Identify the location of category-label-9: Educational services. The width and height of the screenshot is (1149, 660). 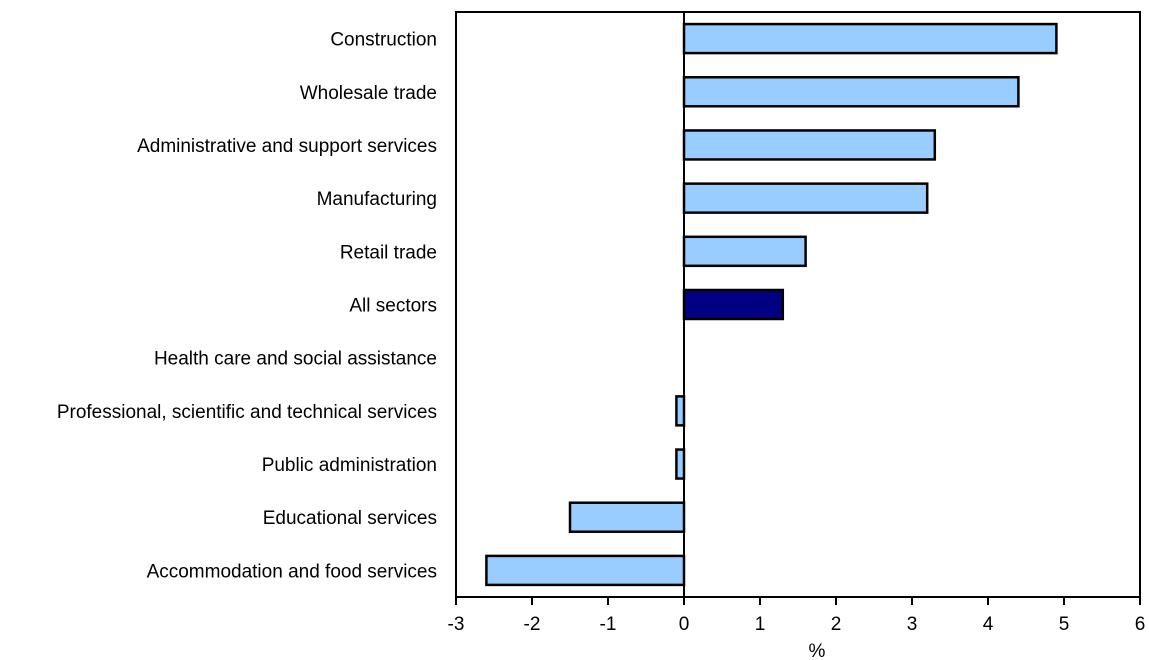
(350, 518).